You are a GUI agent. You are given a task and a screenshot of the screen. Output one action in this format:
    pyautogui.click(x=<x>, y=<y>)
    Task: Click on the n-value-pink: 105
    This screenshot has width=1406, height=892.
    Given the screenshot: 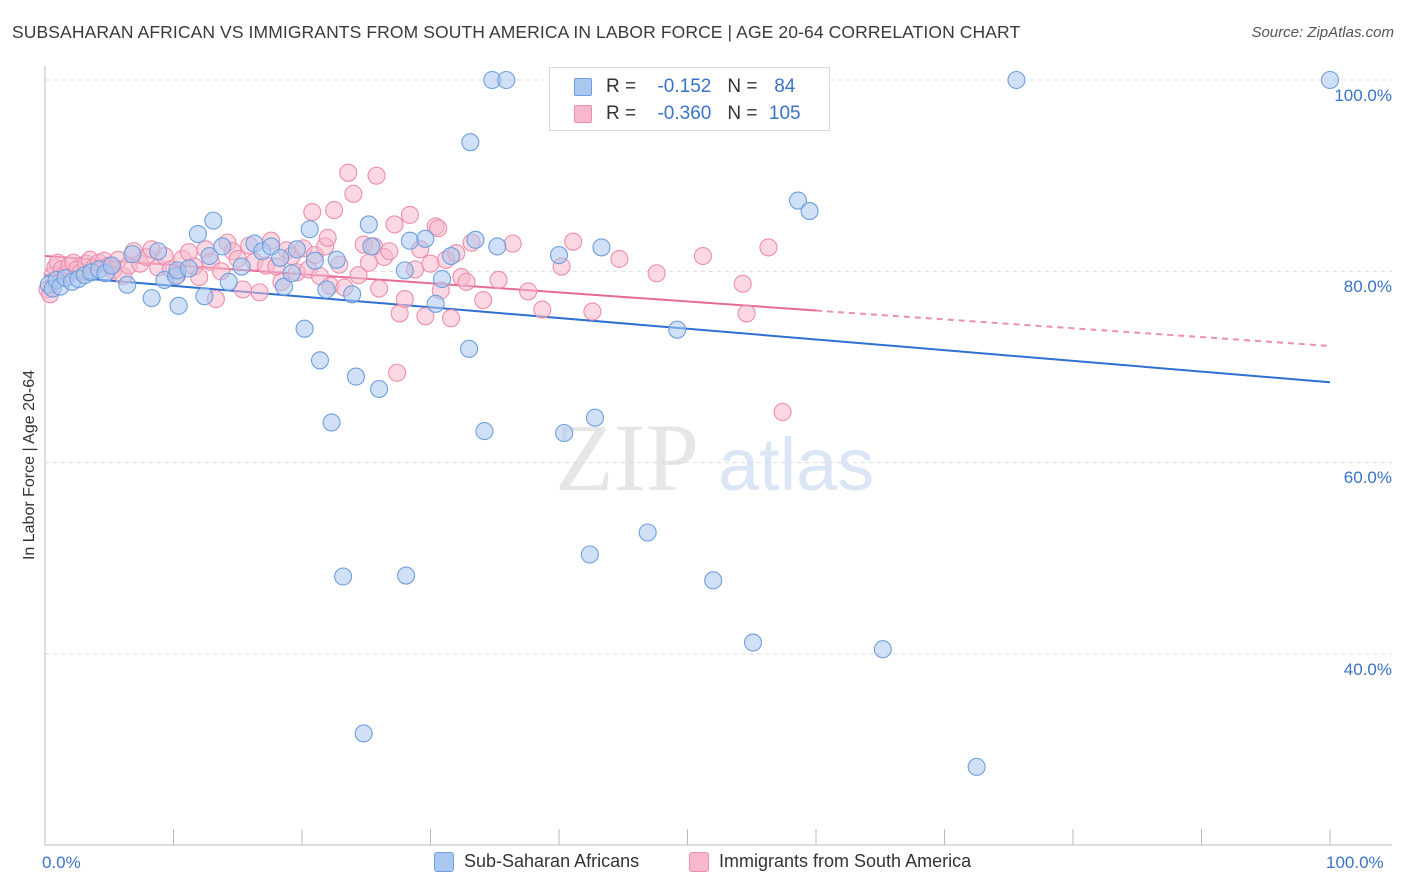 What is the action you would take?
    pyautogui.click(x=784, y=113)
    